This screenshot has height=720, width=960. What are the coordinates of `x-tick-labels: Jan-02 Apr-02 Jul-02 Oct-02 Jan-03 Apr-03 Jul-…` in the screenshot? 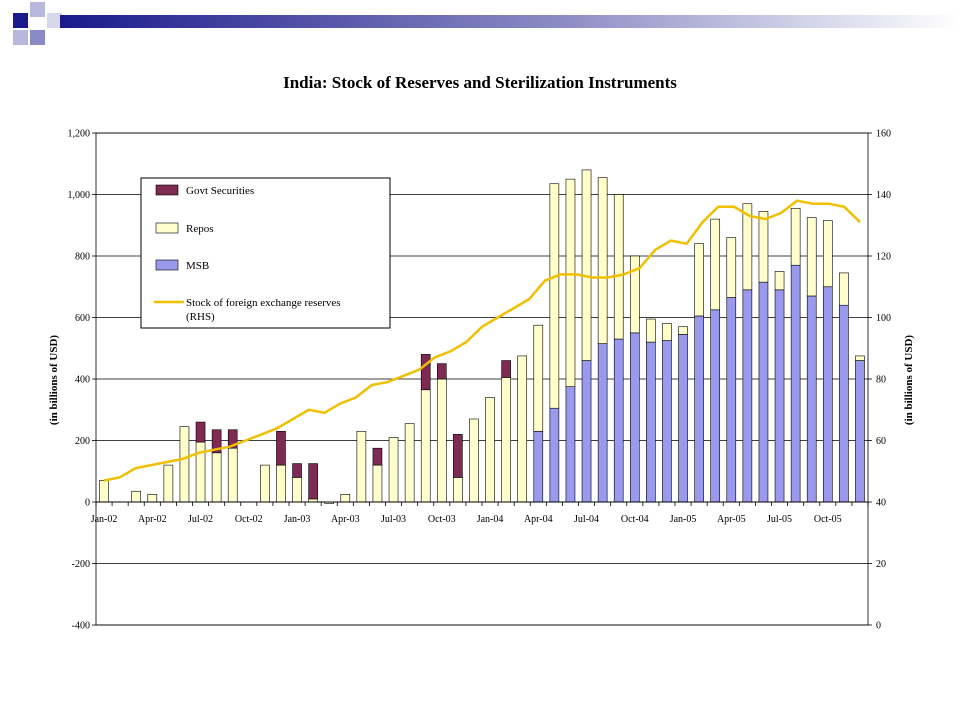 It's located at (466, 519).